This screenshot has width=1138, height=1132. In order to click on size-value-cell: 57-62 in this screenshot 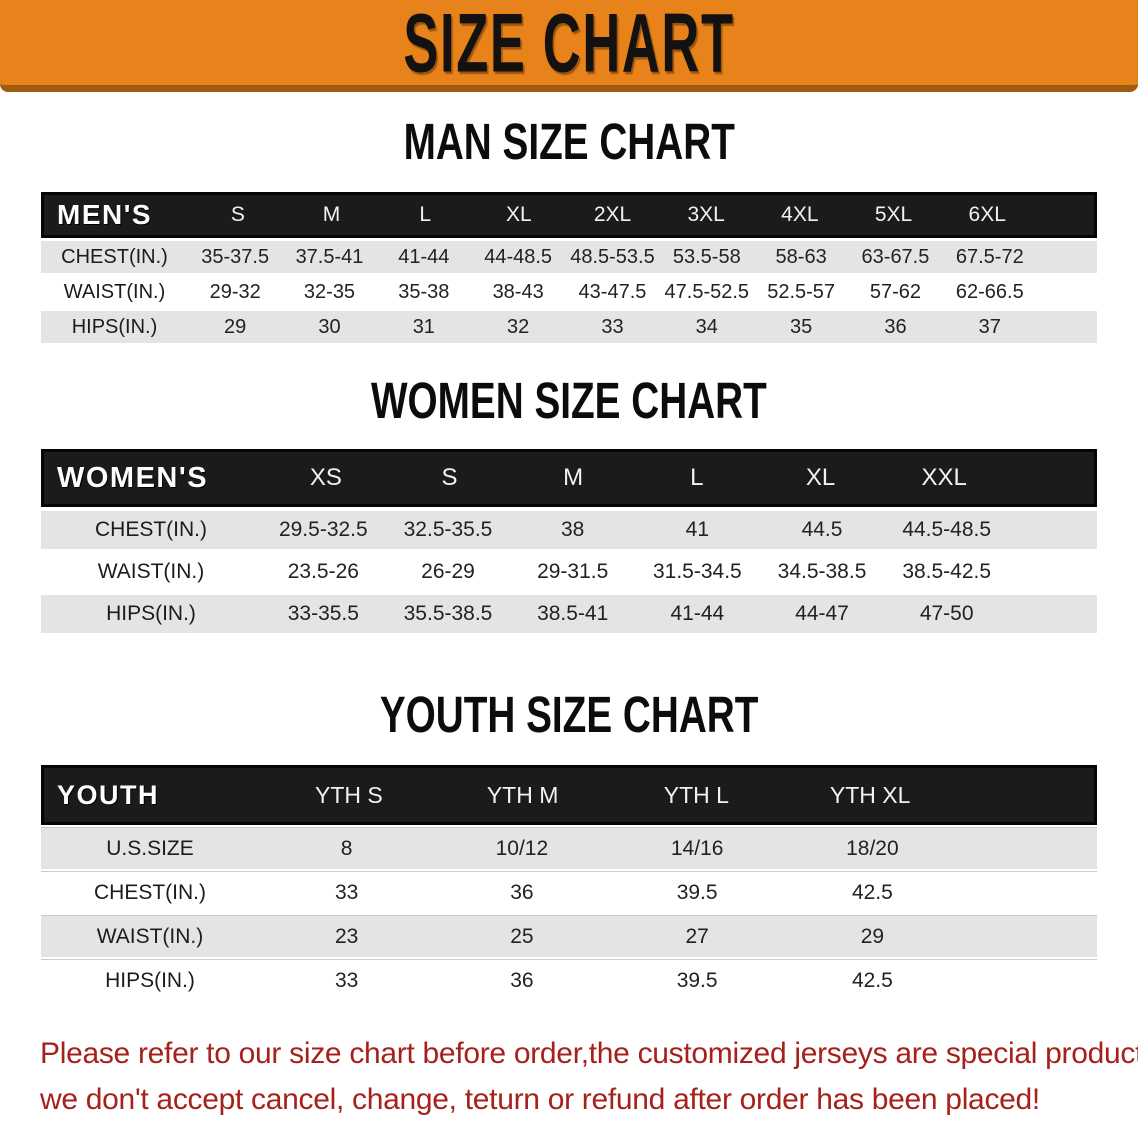, I will do `click(895, 291)`.